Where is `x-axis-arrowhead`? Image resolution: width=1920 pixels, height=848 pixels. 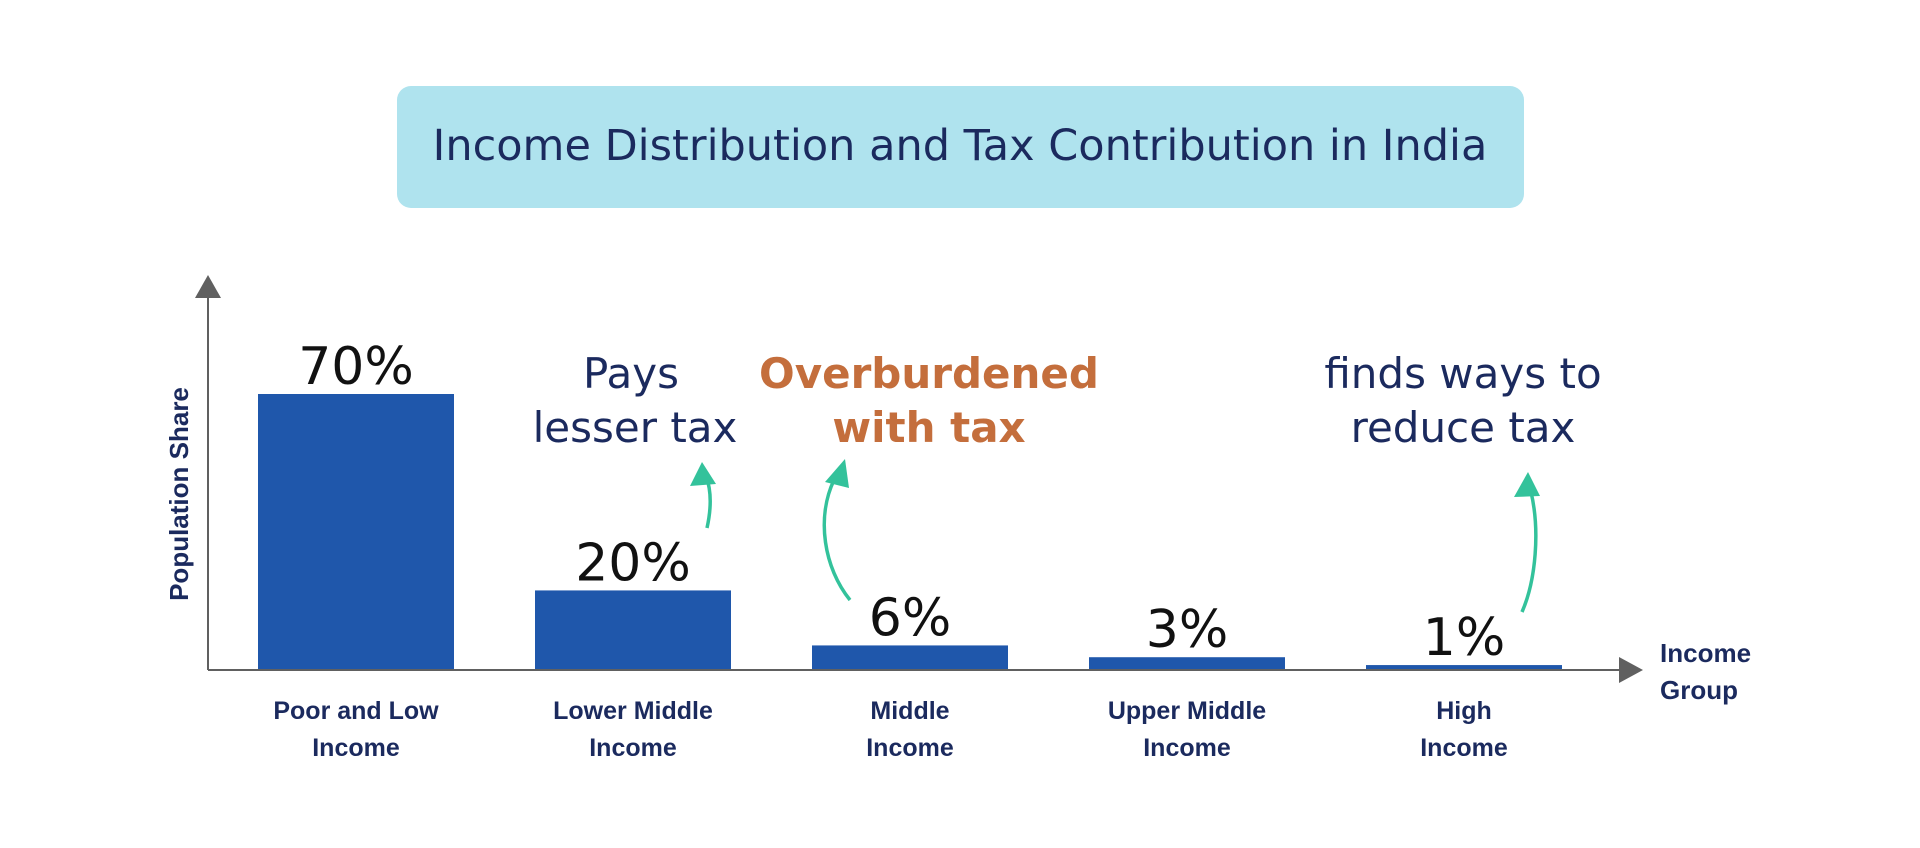 x-axis-arrowhead is located at coordinates (1631, 670).